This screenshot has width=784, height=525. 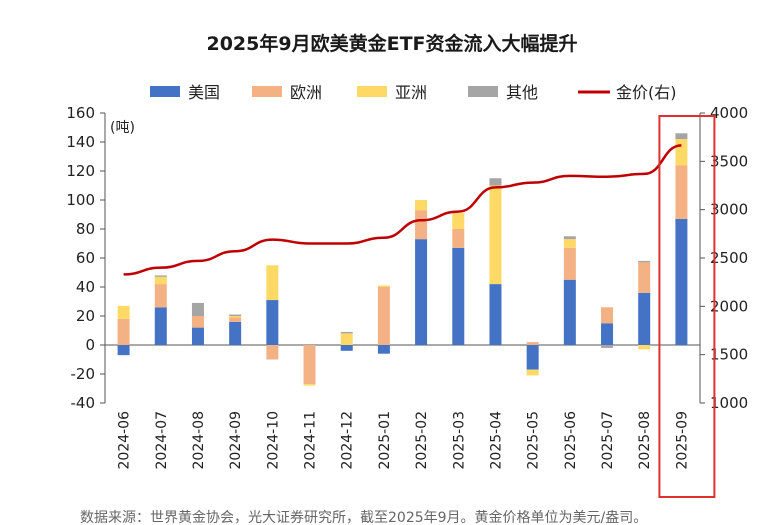 What do you see at coordinates (90, 345) in the screenshot?
I see `y-left-tick-label: 0` at bounding box center [90, 345].